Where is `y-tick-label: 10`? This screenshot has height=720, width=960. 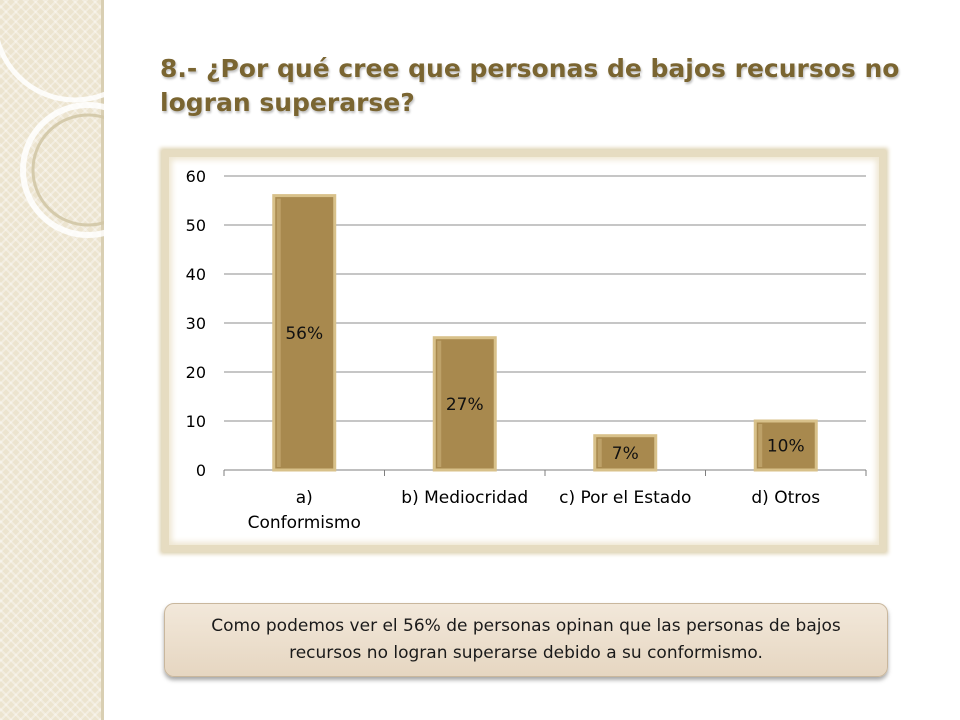 y-tick-label: 10 is located at coordinates (196, 421).